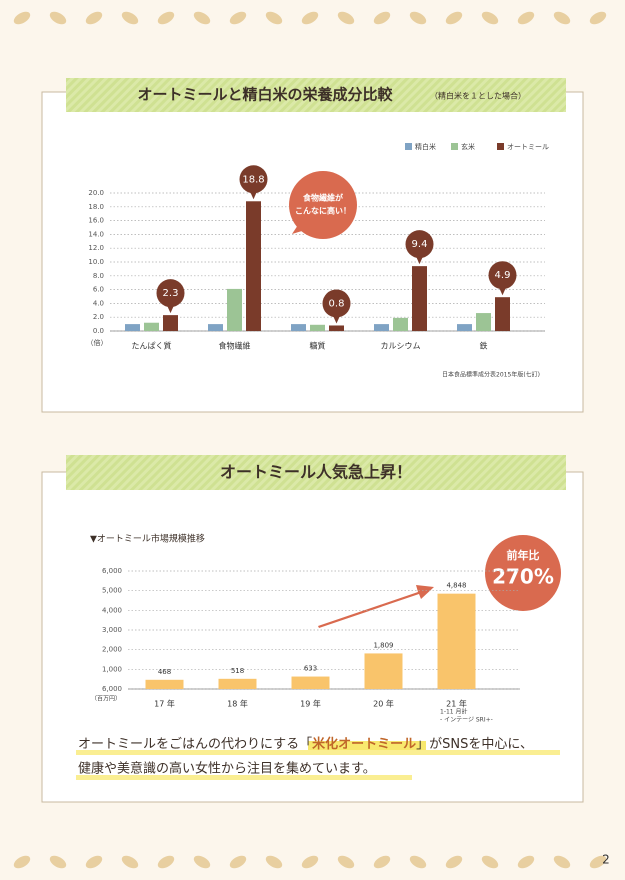  I want to click on data-label: 9.4, so click(420, 244).